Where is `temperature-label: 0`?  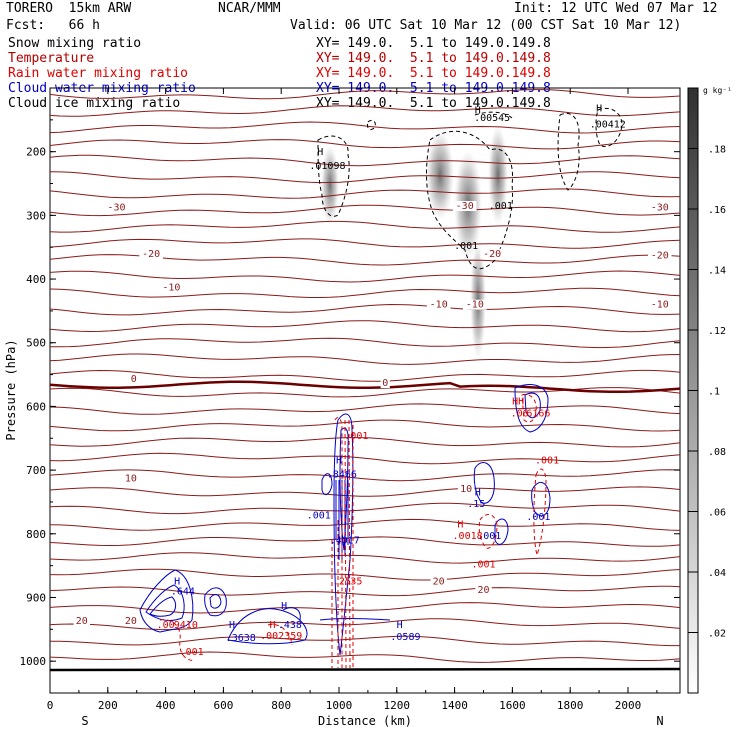
temperature-label: 0 is located at coordinates (134, 379).